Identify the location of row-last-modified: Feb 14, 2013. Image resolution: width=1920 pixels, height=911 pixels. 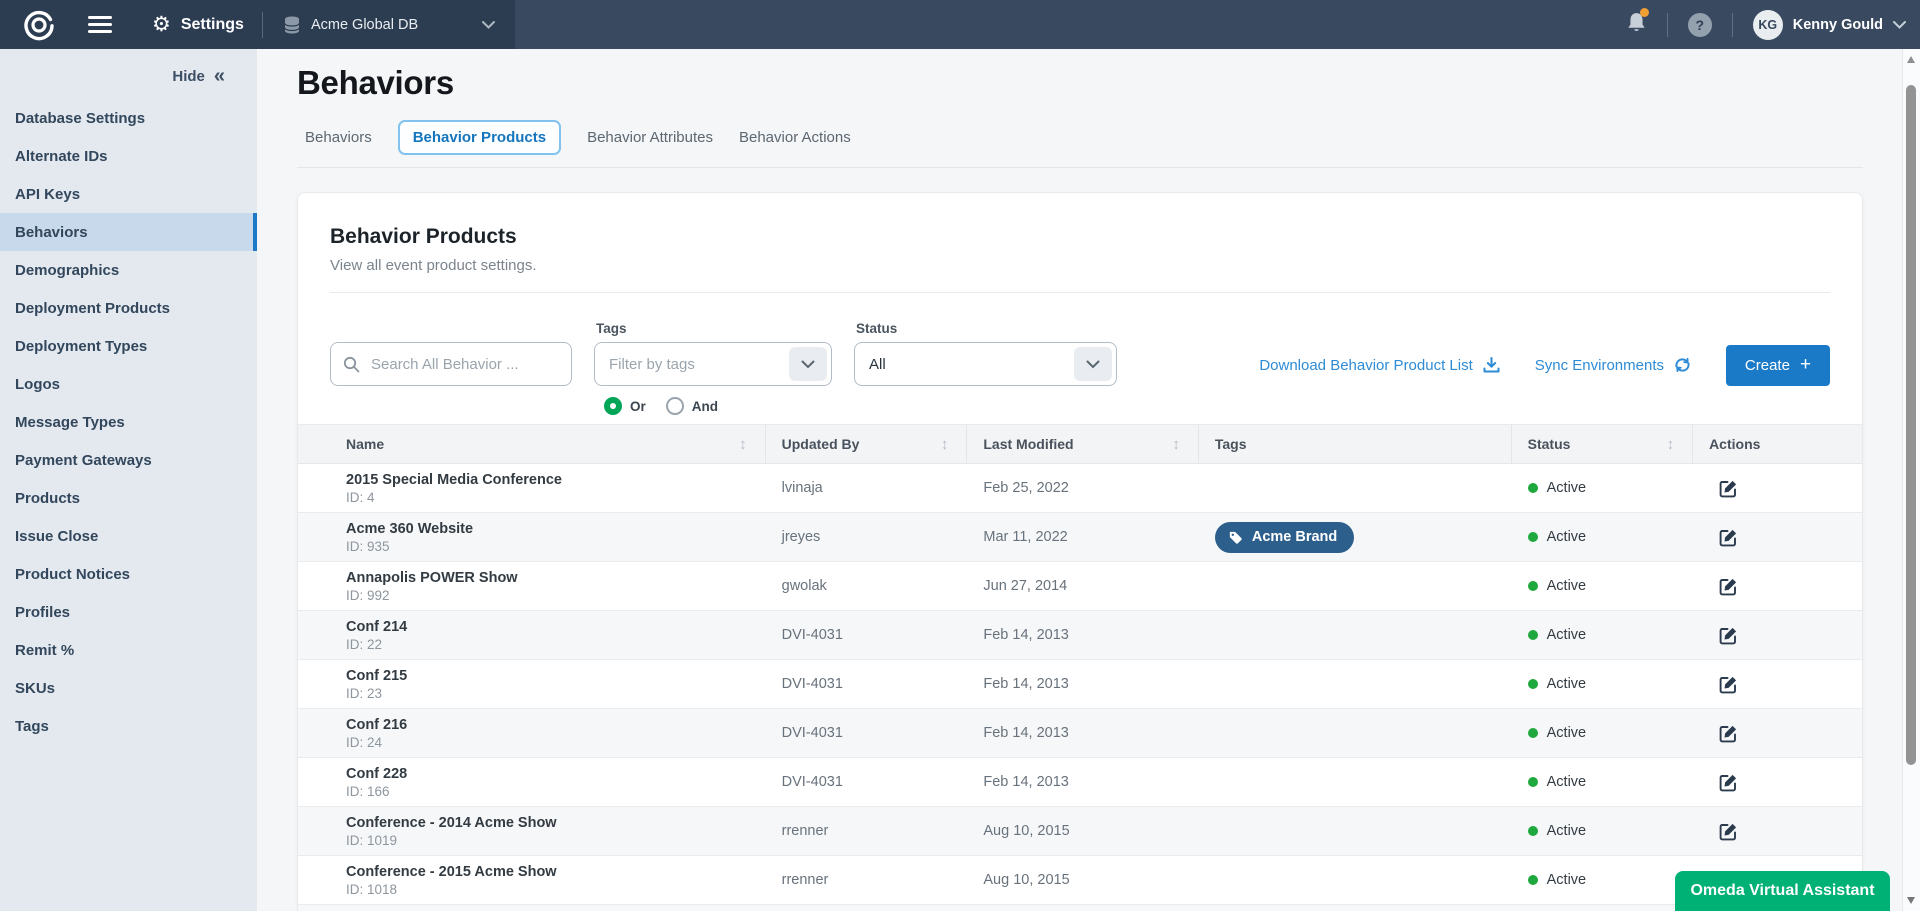
(1026, 684).